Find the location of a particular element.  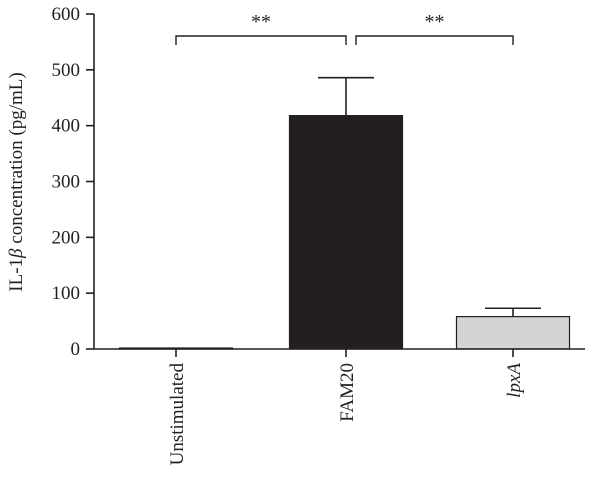

y-axis-title: IL-1β concentration (pg/mL) is located at coordinates (16, 181).